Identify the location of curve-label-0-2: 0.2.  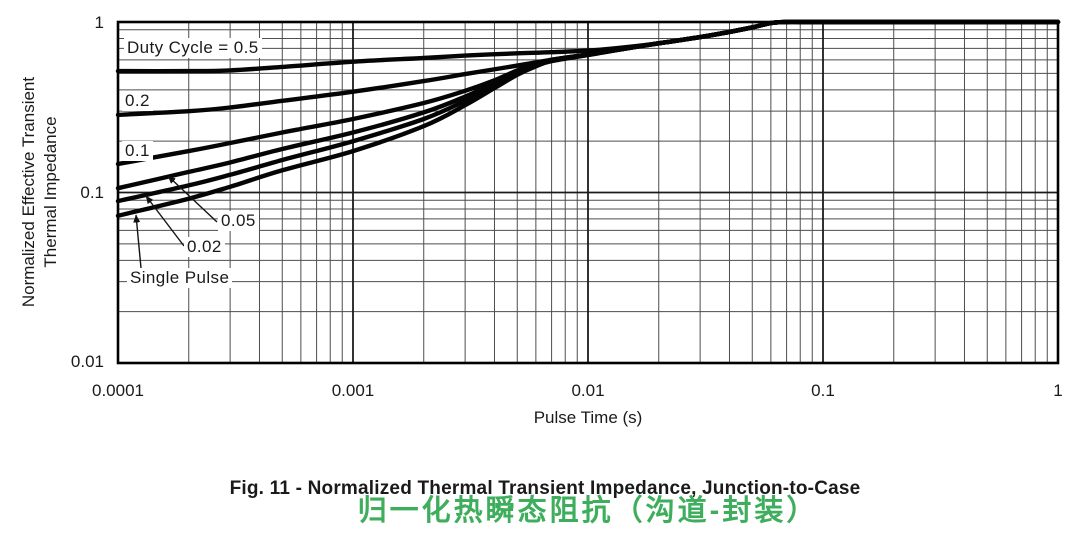
(137, 101).